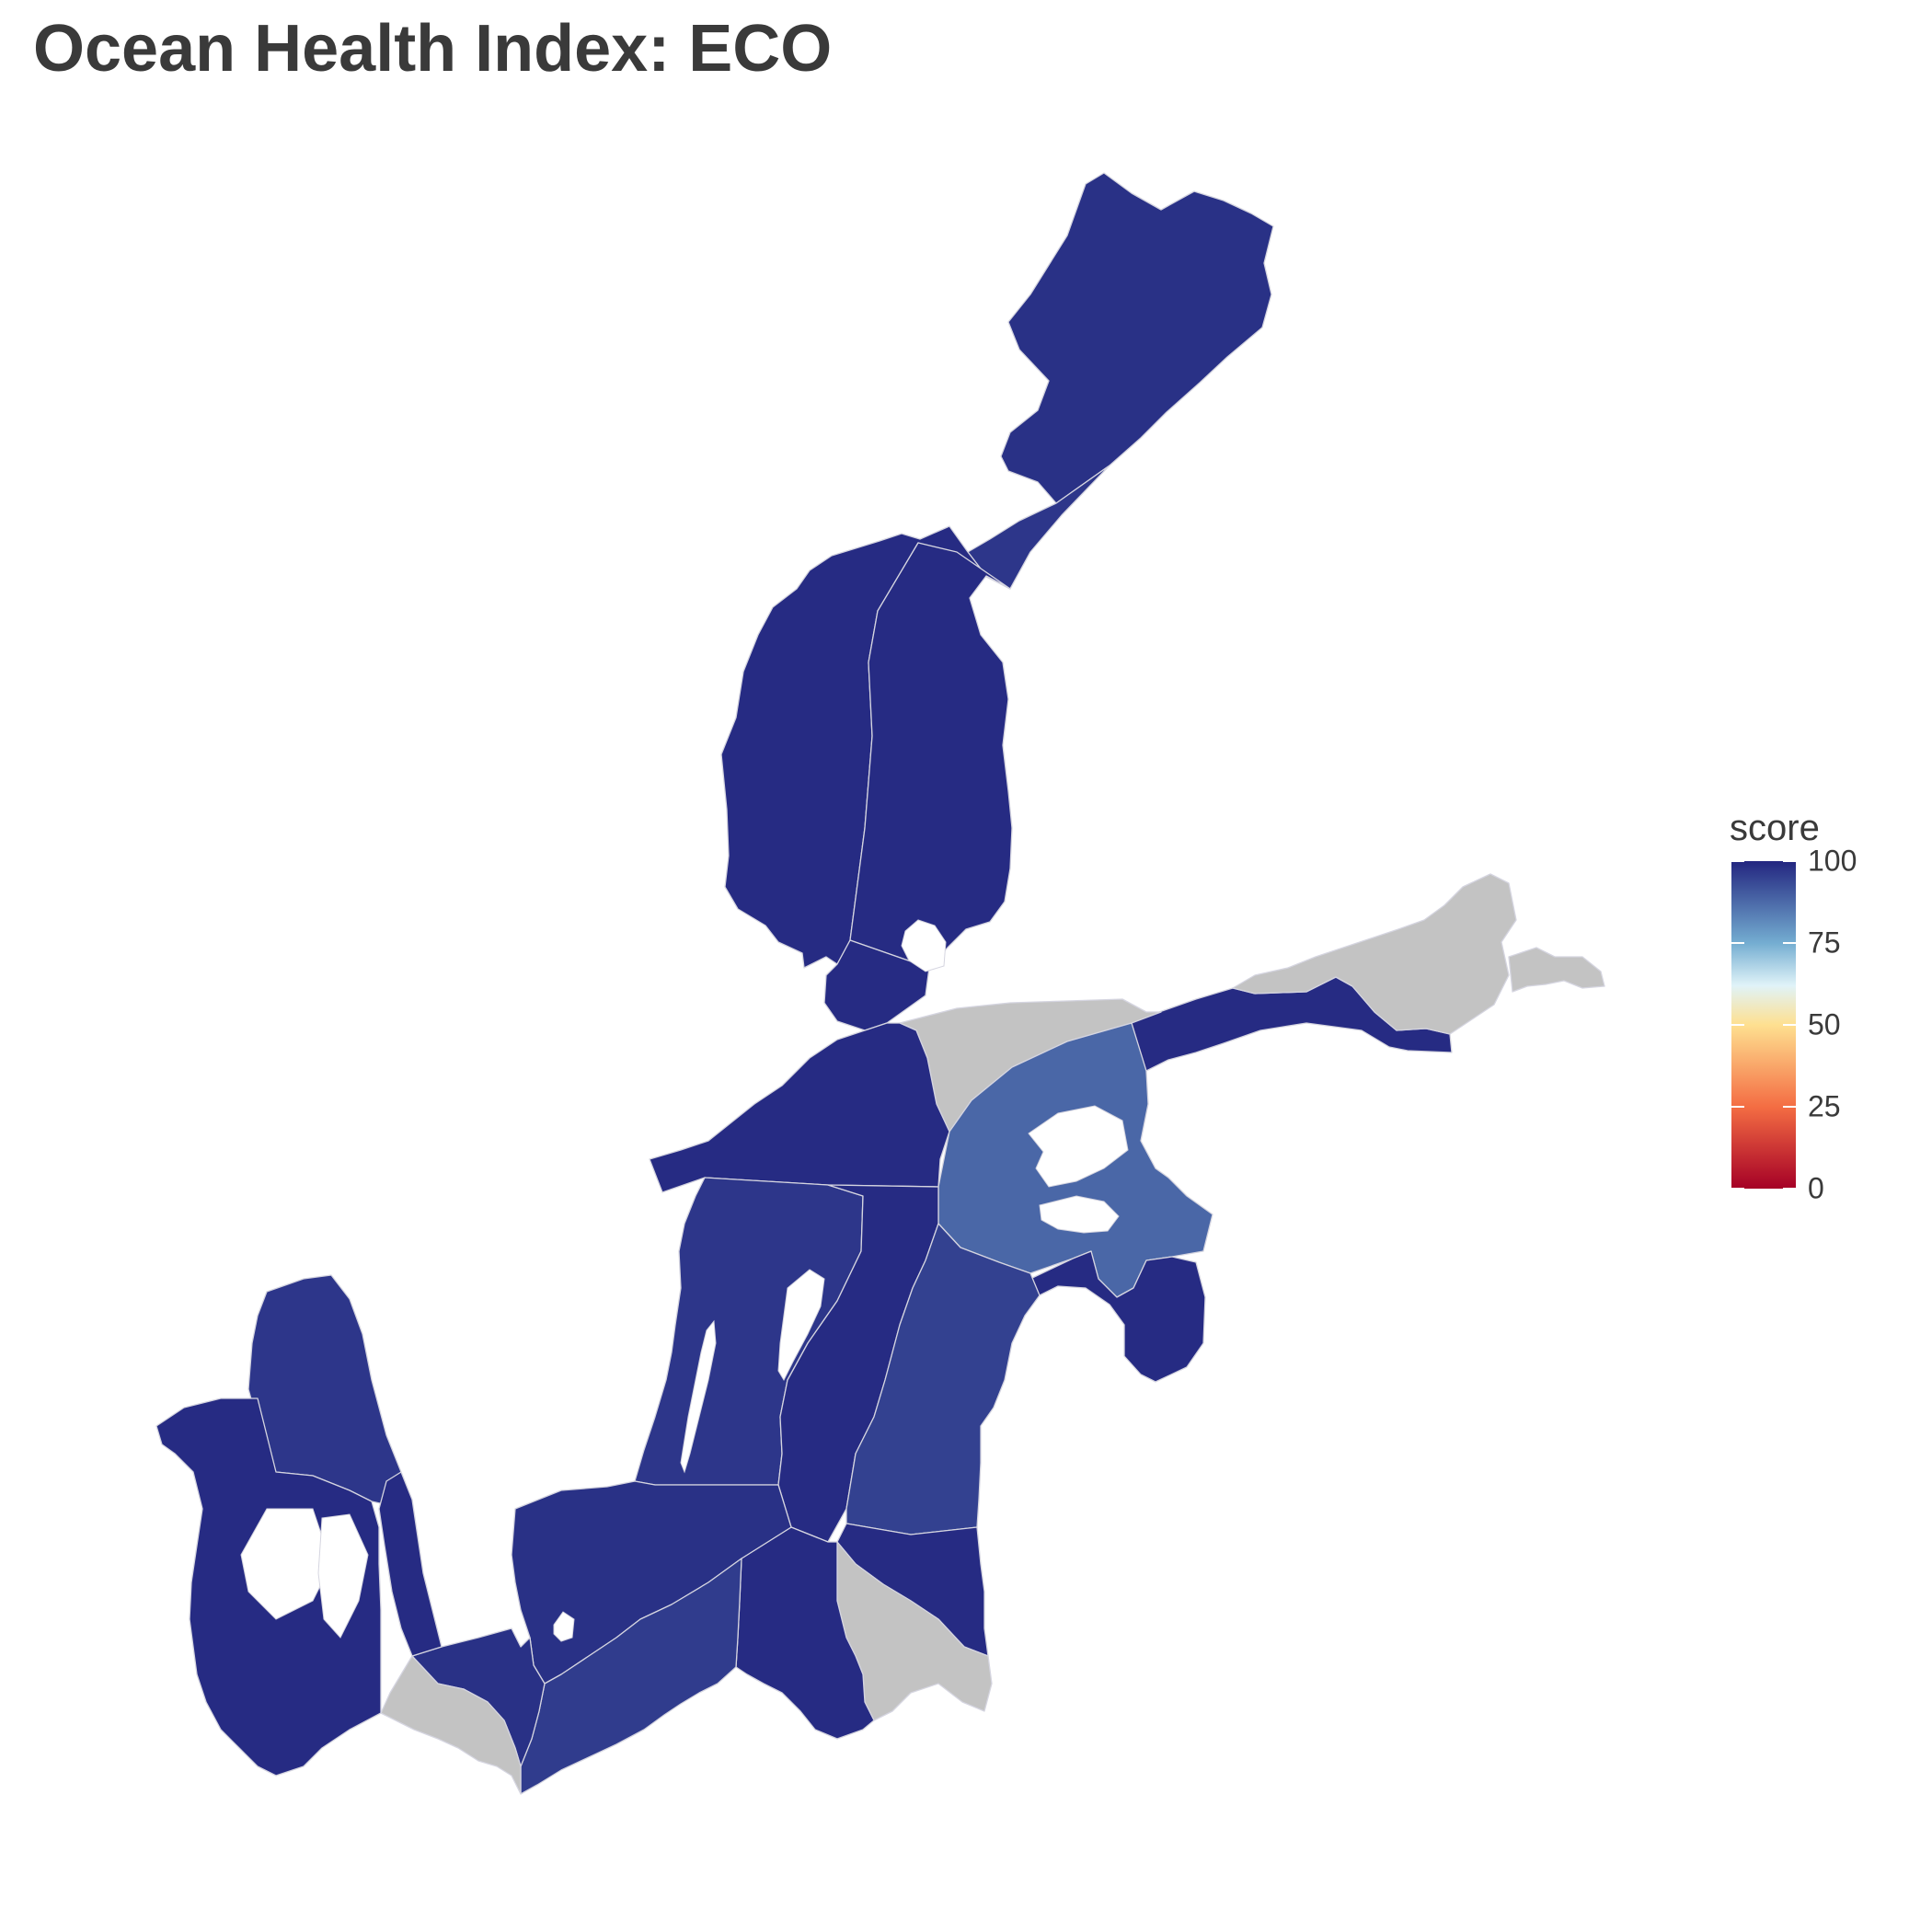 The width and height of the screenshot is (1932, 1932). What do you see at coordinates (410, 1564) in the screenshot?
I see `region-the-sound` at bounding box center [410, 1564].